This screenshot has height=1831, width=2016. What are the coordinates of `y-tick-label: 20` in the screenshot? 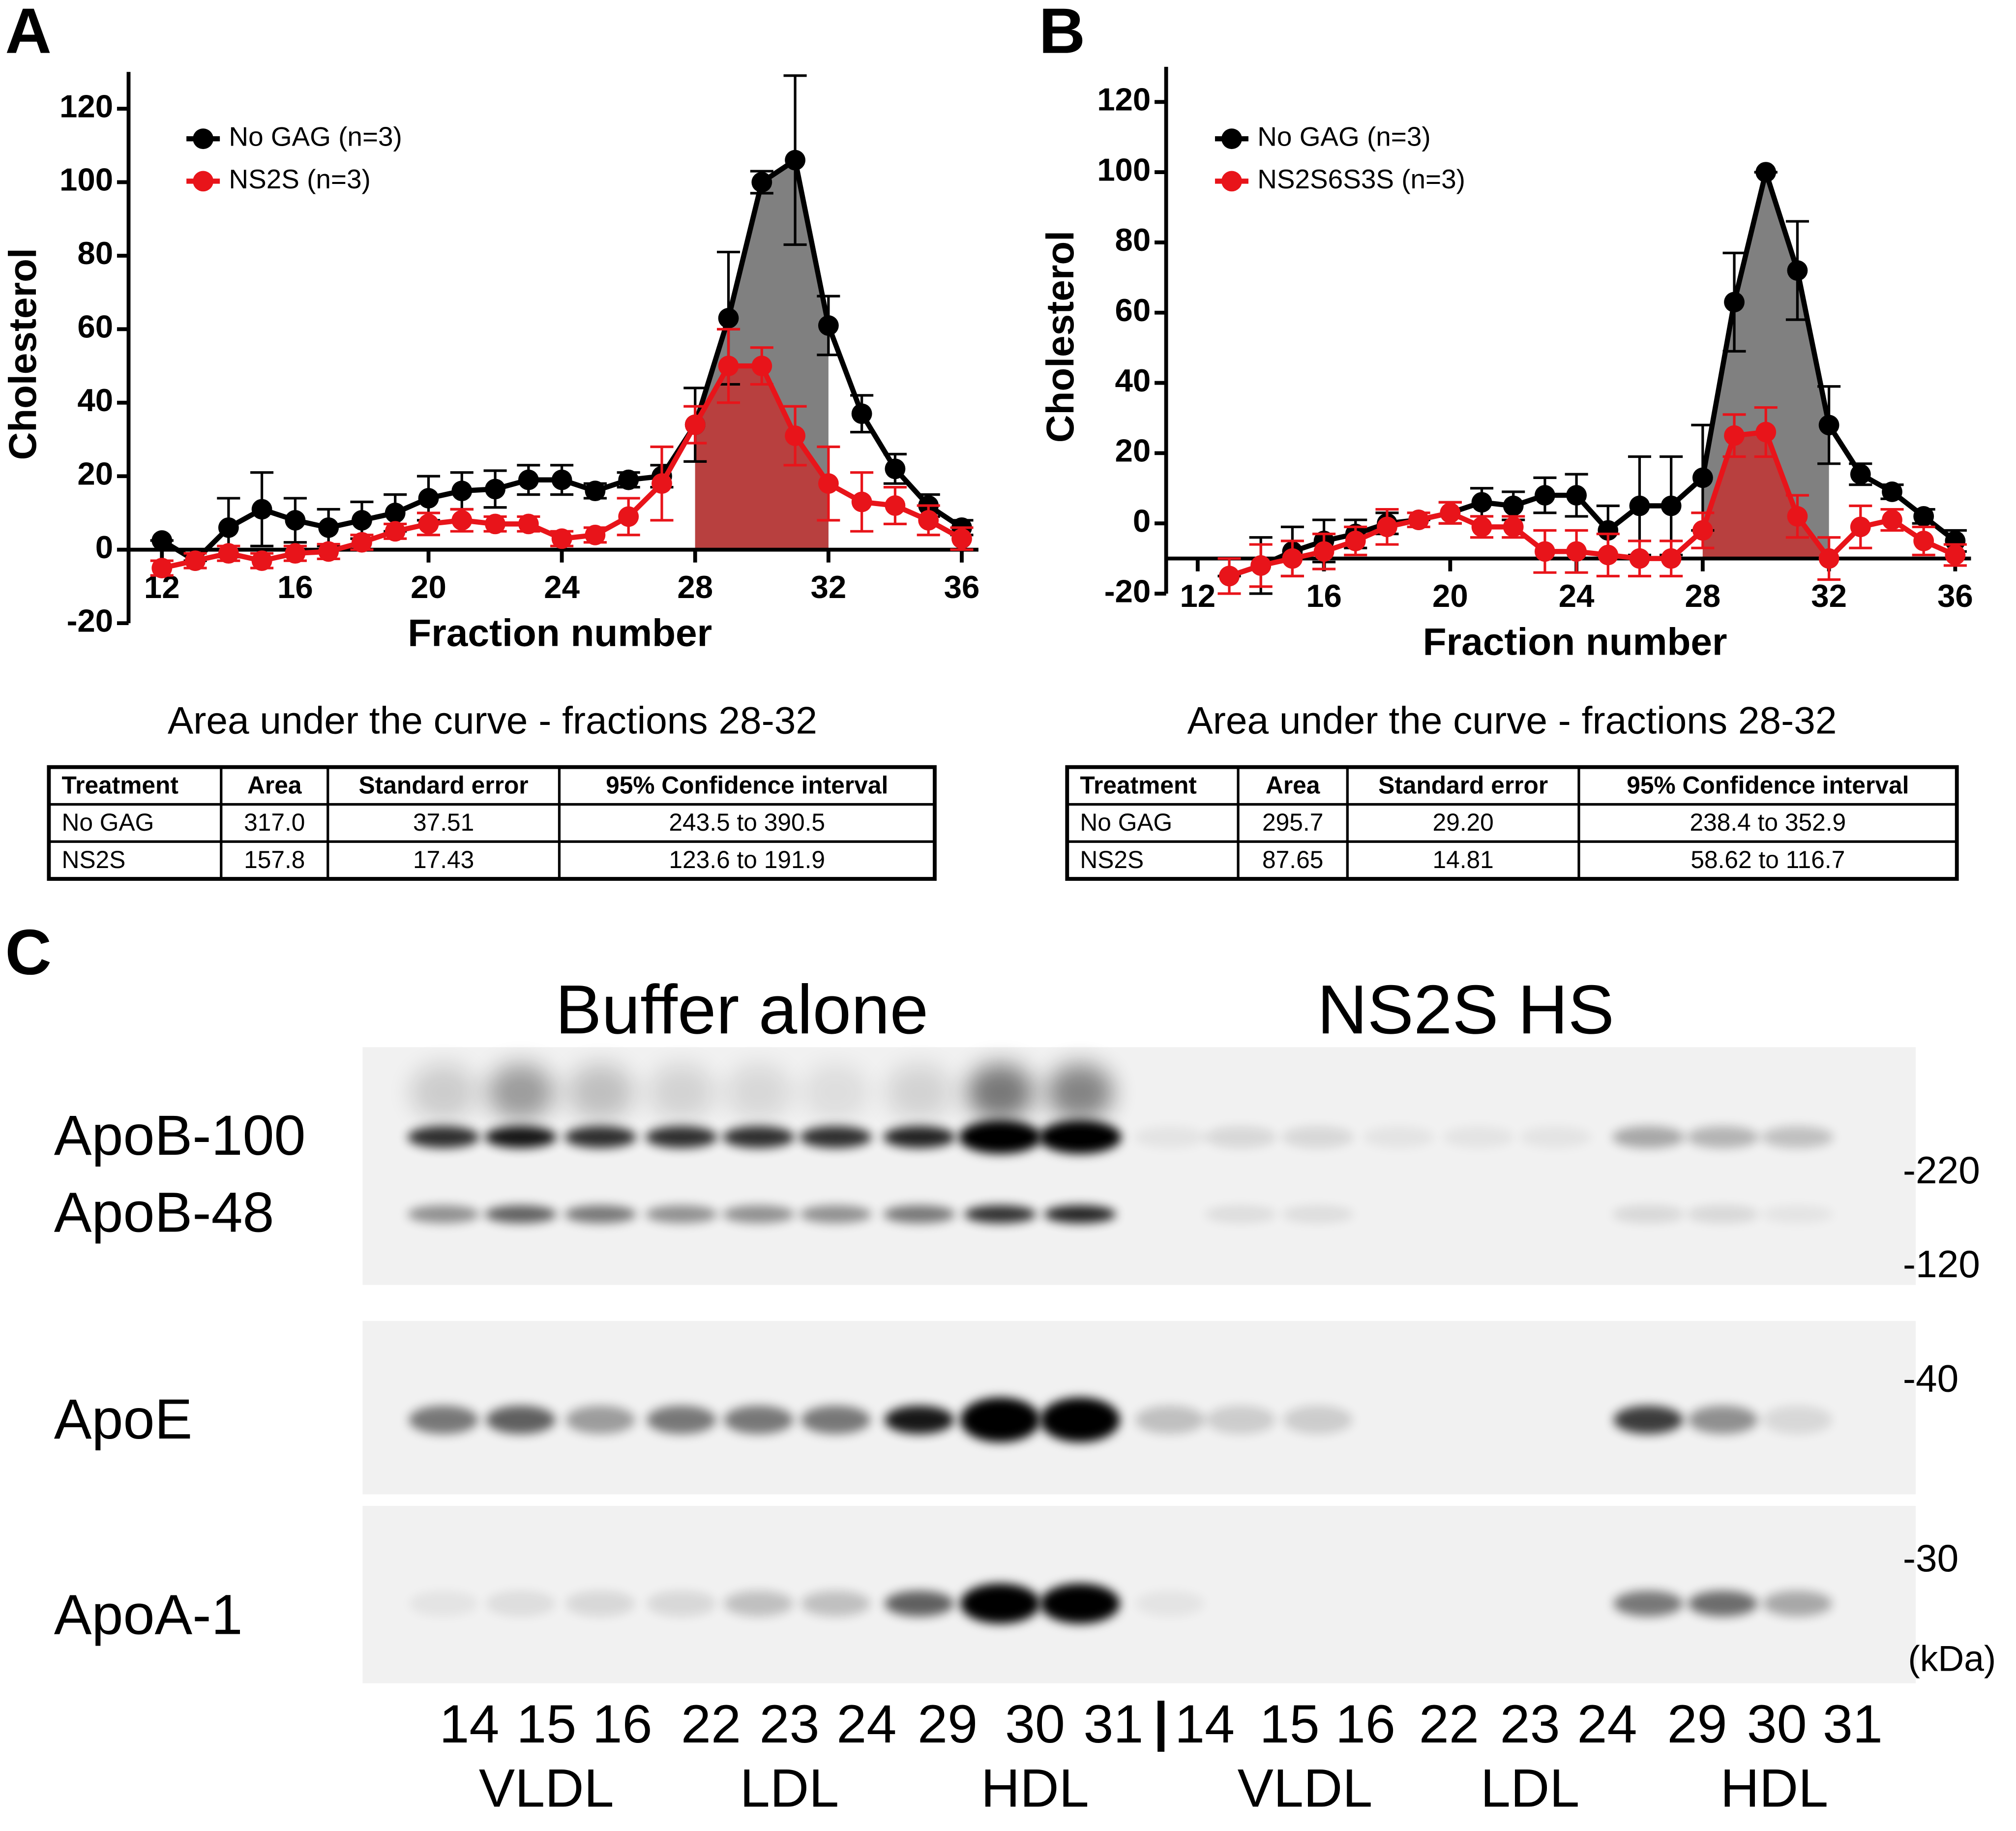 It's located at (1133, 451).